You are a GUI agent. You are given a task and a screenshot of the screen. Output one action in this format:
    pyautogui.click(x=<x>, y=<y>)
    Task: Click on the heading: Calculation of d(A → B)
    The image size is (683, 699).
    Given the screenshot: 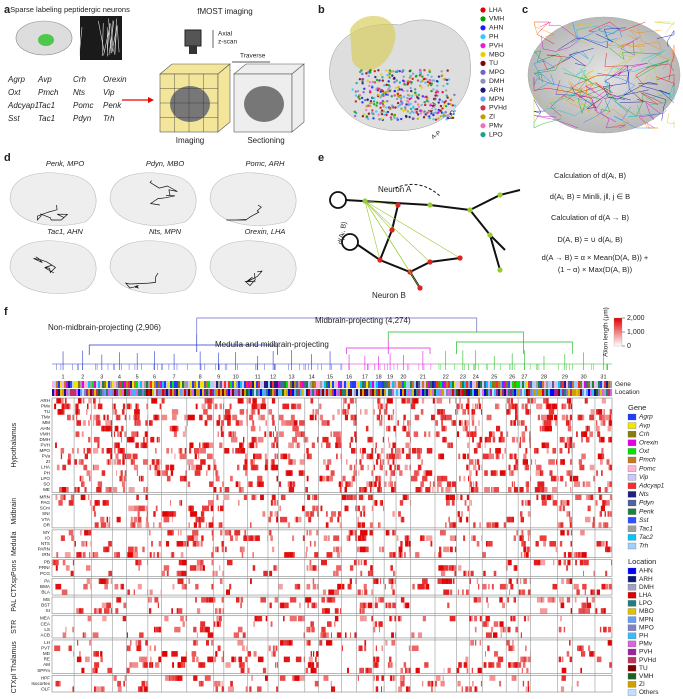 What is the action you would take?
    pyautogui.click(x=590, y=217)
    